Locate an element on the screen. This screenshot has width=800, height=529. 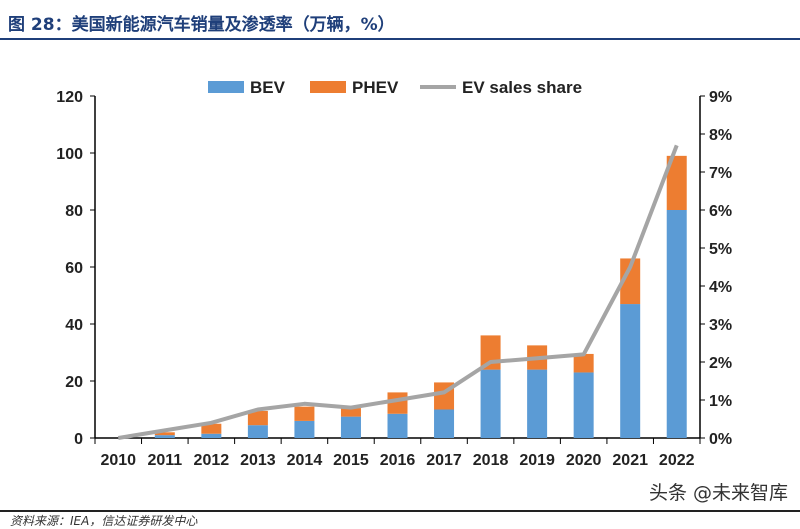
y-tick-label: 40 is located at coordinates (74, 325).